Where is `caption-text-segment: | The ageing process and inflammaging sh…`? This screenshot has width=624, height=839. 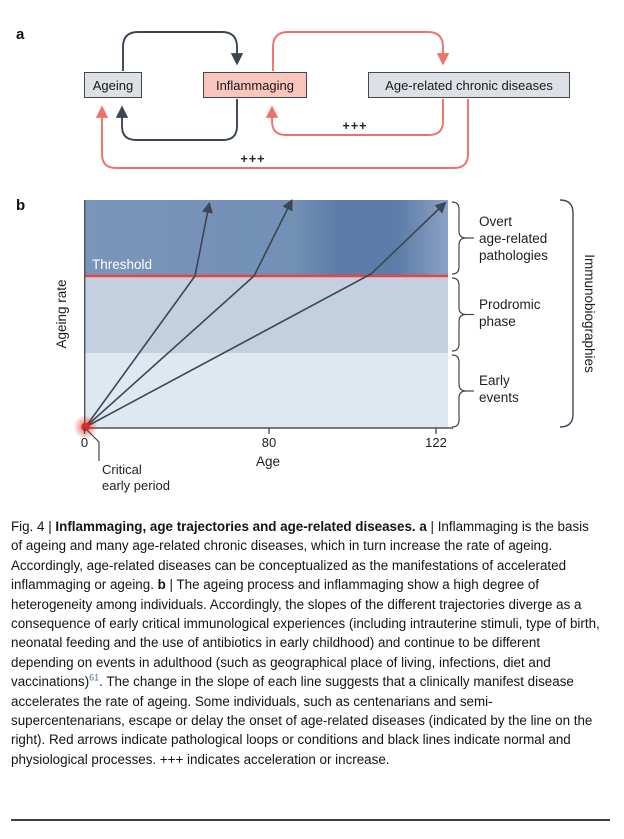 caption-text-segment: | The ageing process and inflammaging sh… is located at coordinates (305, 633).